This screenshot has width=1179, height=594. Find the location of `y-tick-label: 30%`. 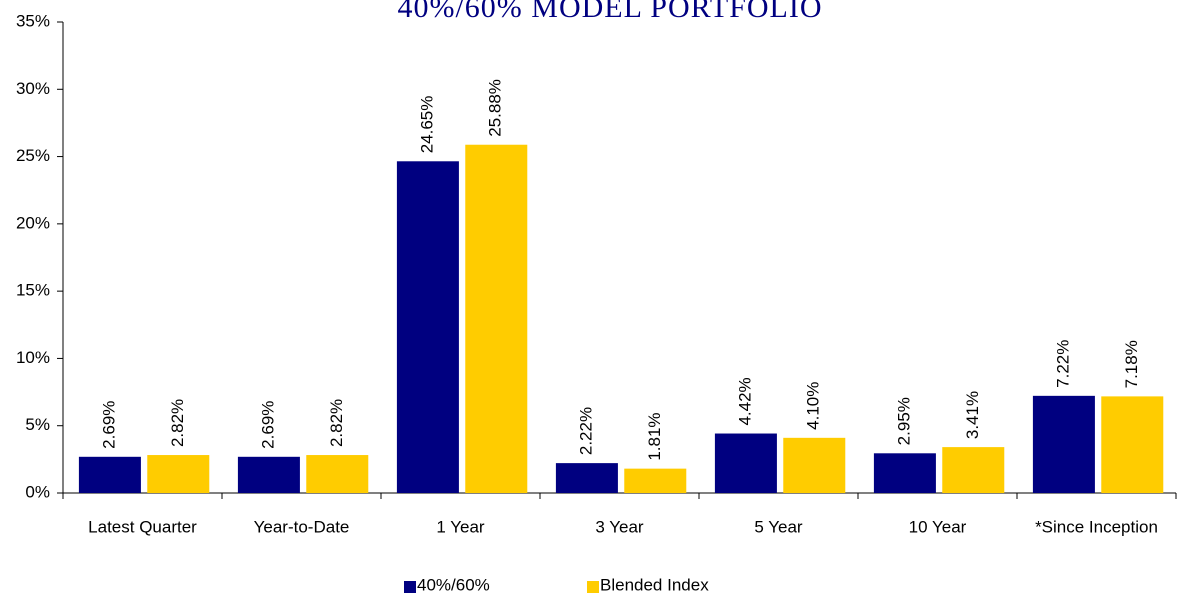

y-tick-label: 30% is located at coordinates (33, 88).